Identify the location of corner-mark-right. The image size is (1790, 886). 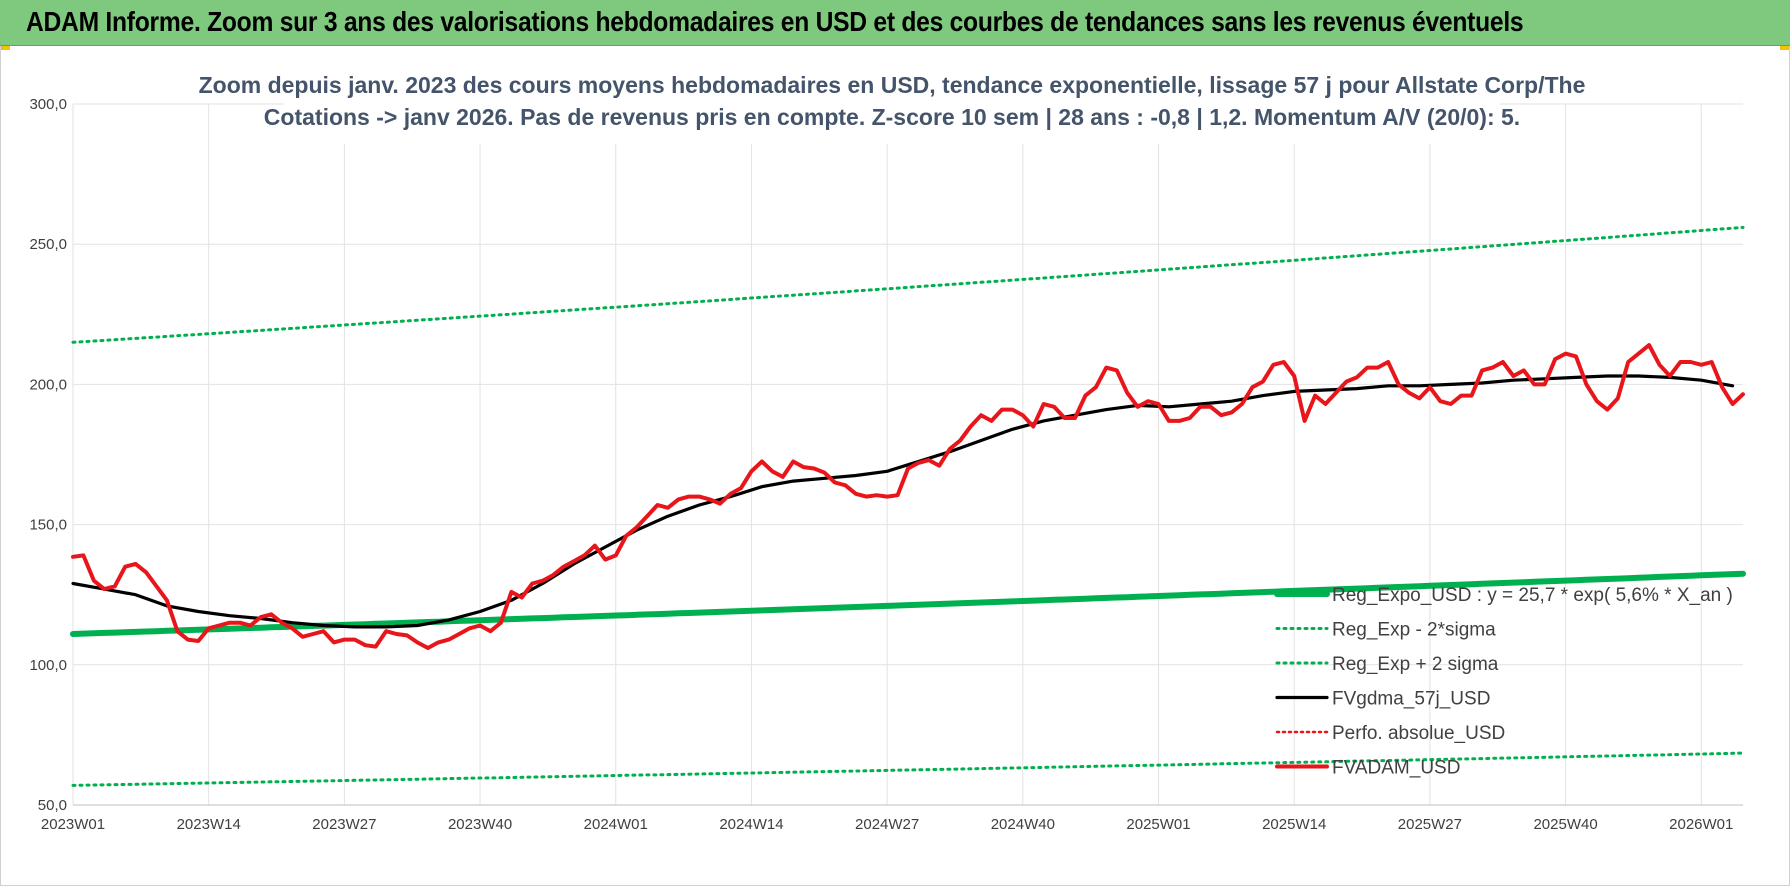
(1785, 48).